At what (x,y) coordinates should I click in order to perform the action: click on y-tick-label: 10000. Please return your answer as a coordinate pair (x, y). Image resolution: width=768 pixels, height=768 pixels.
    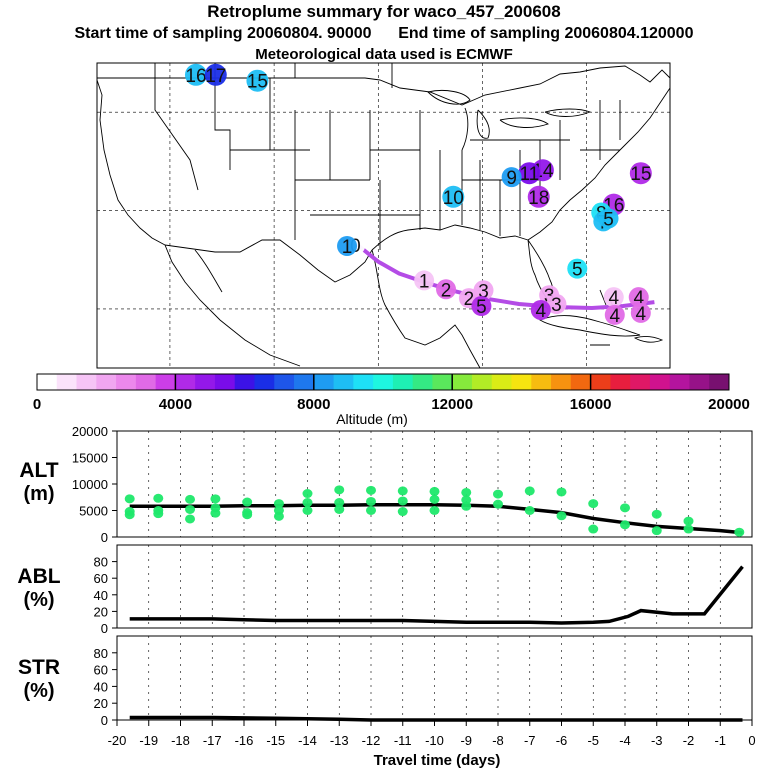
    Looking at the image, I should click on (90, 484).